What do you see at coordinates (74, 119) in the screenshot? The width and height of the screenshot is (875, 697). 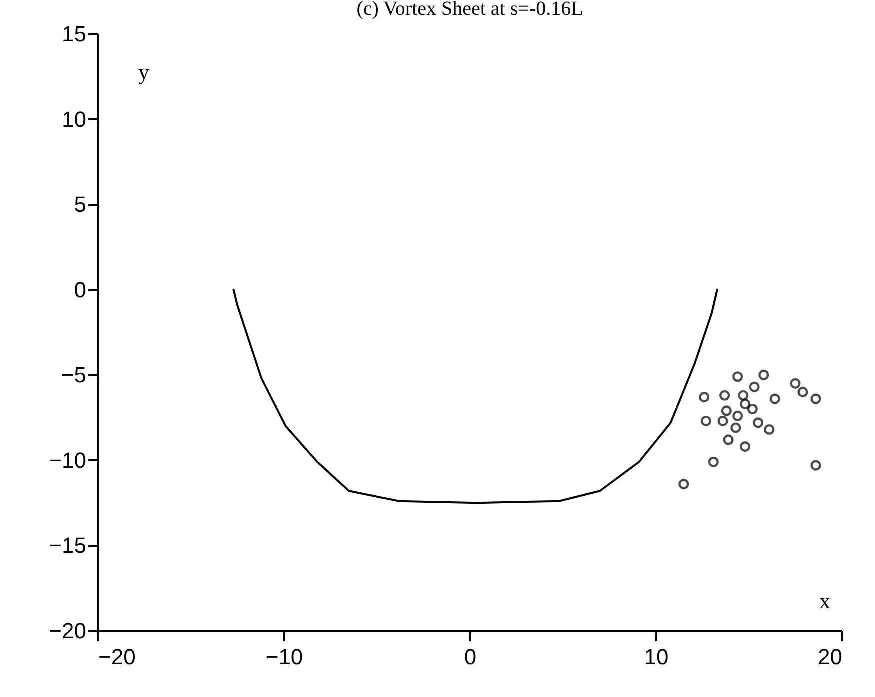 I see `y-tick-label: 10` at bounding box center [74, 119].